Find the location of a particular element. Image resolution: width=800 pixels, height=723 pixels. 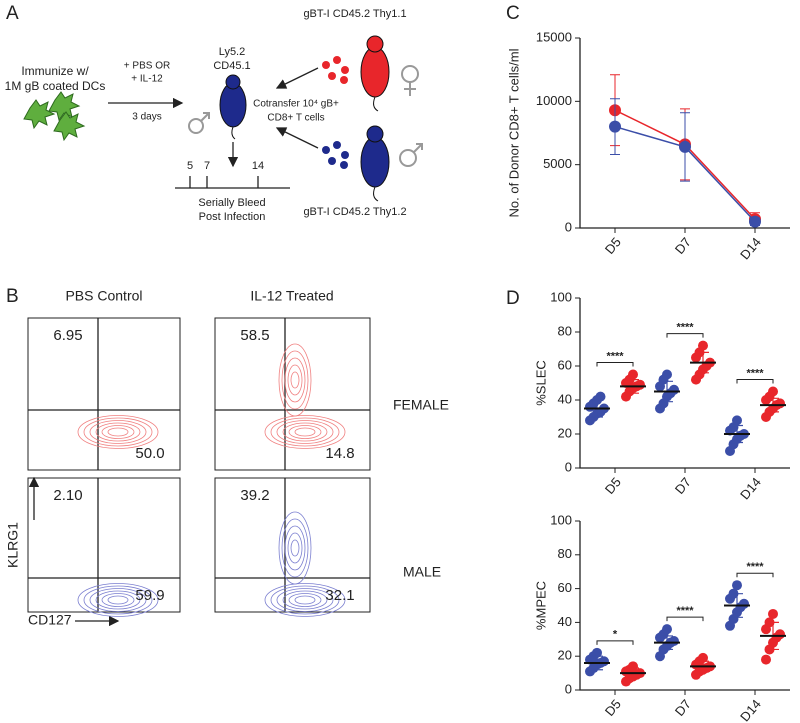

quadrant-value: 39.2 is located at coordinates (254, 495).